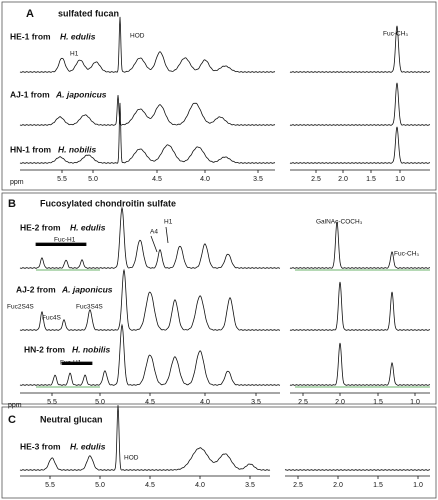  What do you see at coordinates (20, 307) in the screenshot?
I see `annotation: Fuc2S4S` at bounding box center [20, 307].